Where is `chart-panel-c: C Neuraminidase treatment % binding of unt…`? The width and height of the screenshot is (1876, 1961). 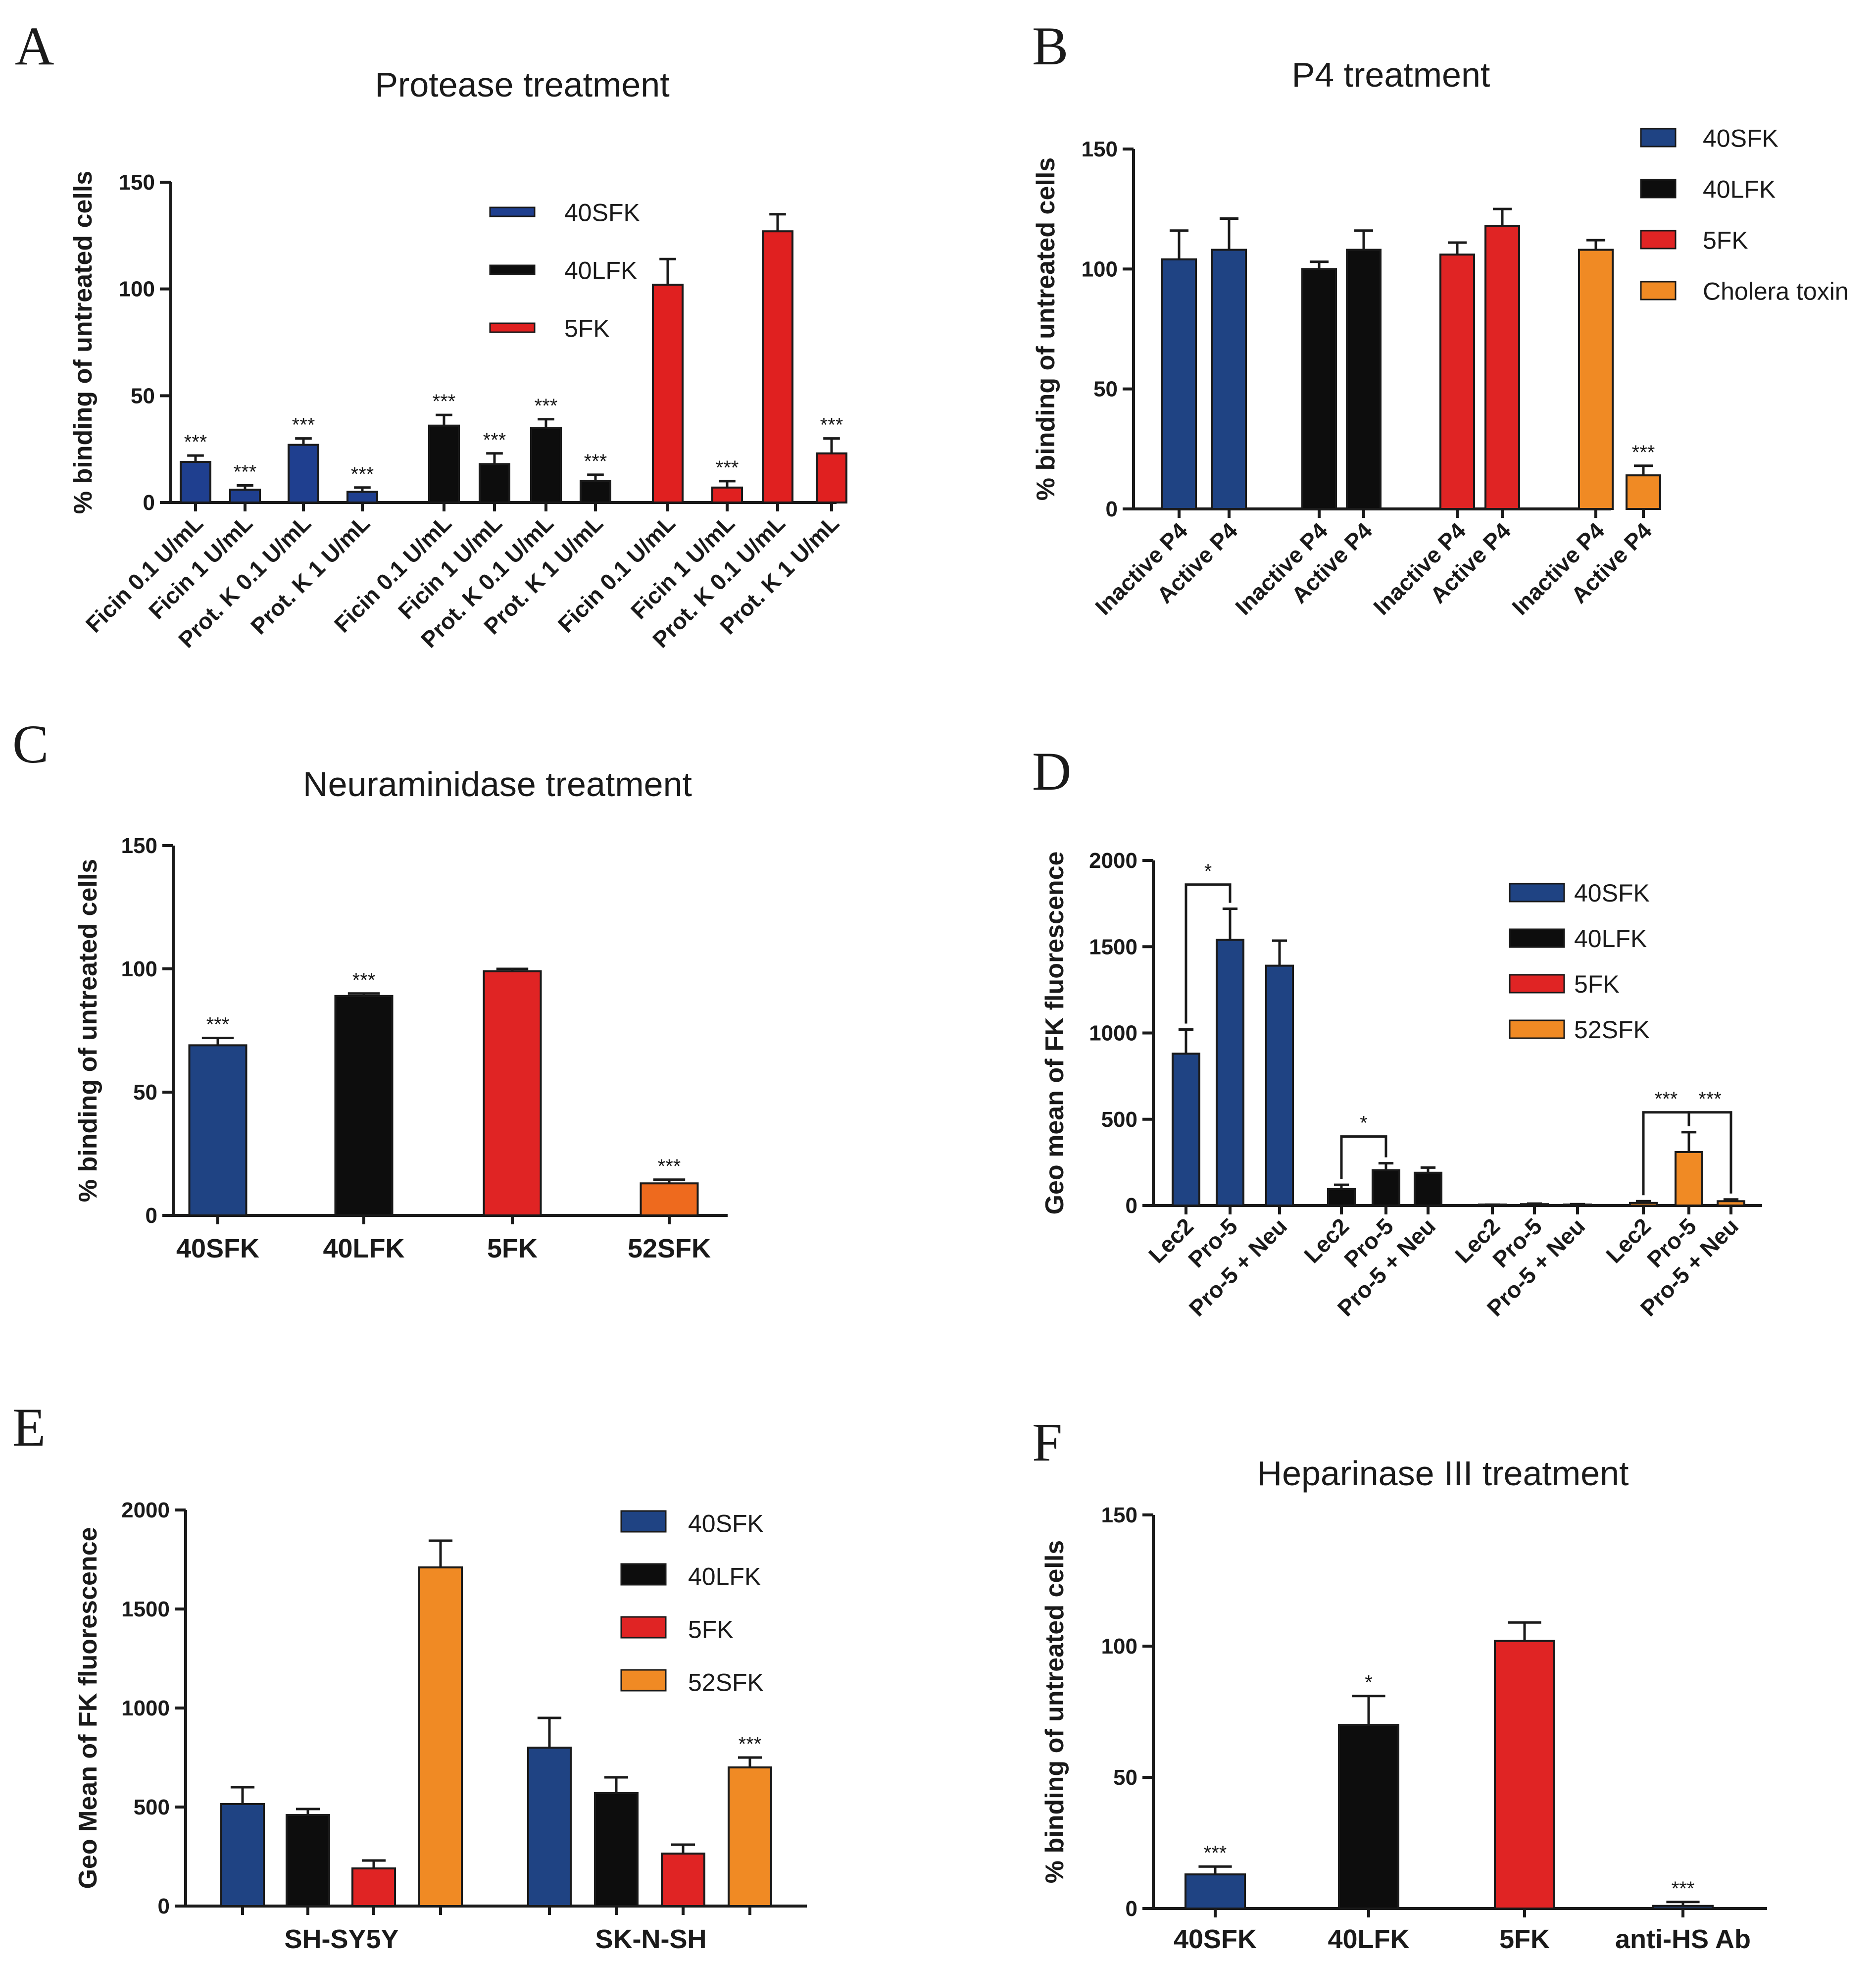
chart-panel-c: C Neuraminidase treatment % binding of unt… is located at coordinates (370, 988).